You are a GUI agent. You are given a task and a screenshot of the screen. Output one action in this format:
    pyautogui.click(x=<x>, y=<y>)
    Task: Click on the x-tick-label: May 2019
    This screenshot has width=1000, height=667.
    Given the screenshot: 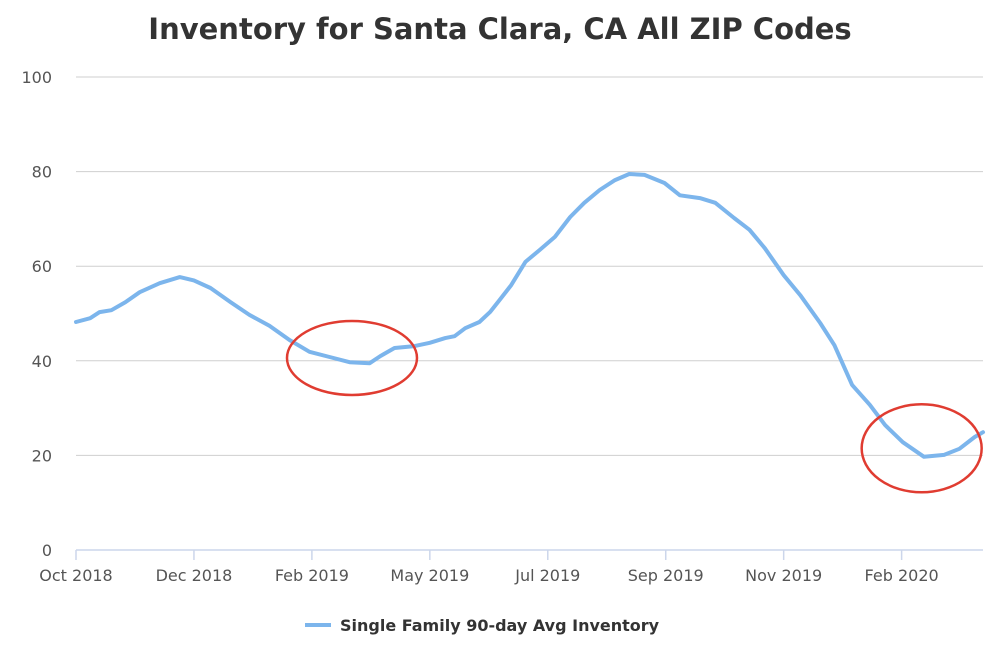 What is the action you would take?
    pyautogui.click(x=429, y=575)
    